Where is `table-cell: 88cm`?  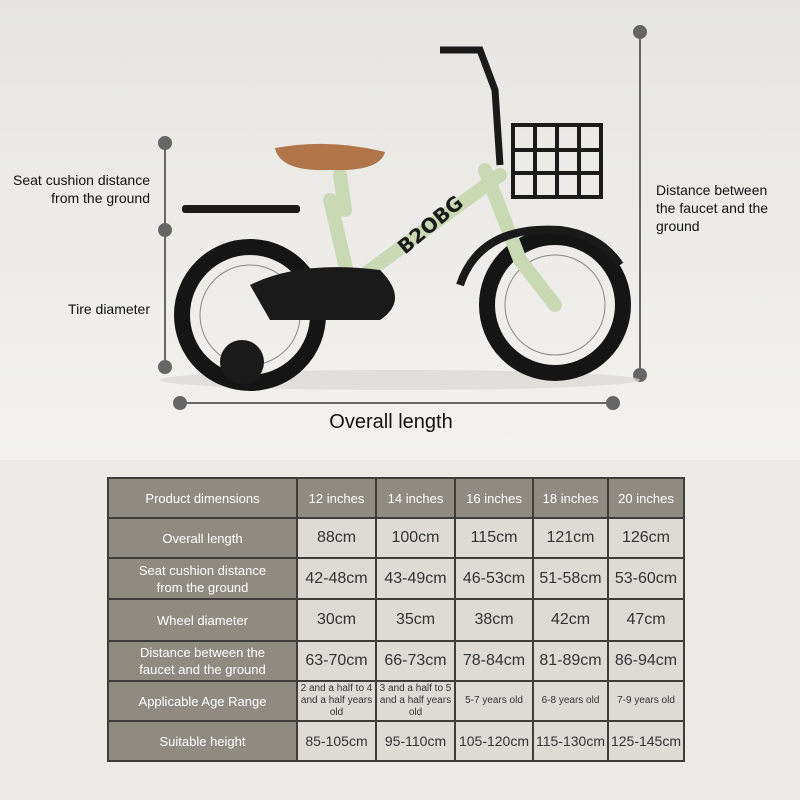 table-cell: 88cm is located at coordinates (336, 538).